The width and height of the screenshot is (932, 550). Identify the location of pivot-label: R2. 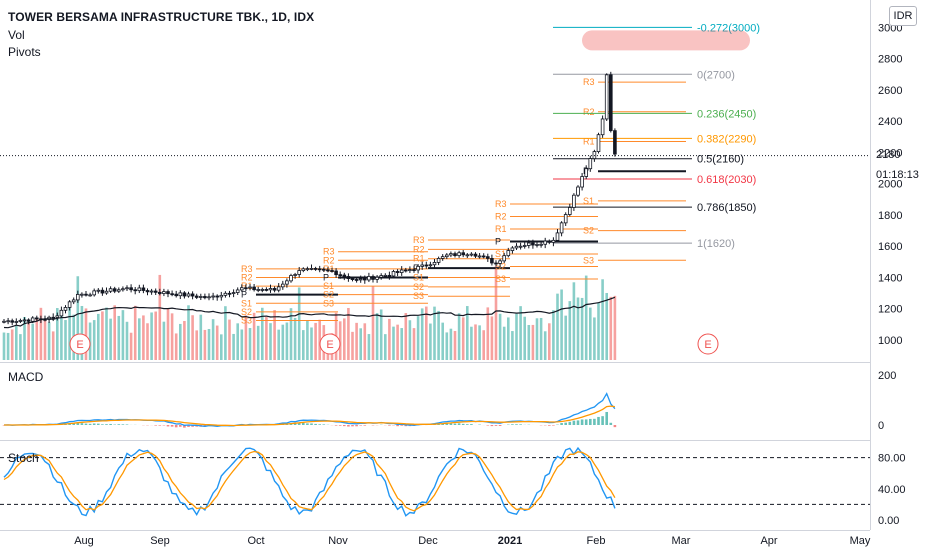
(419, 249).